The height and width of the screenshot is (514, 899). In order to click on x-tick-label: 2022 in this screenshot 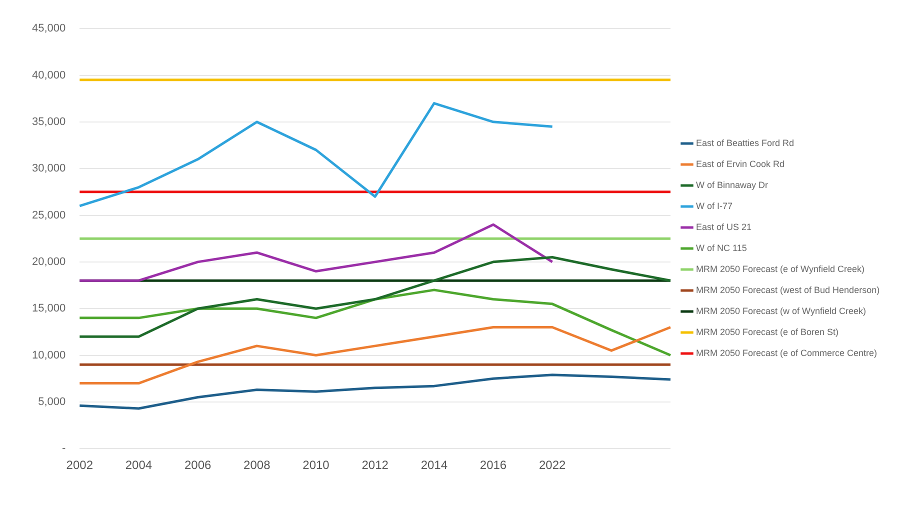, I will do `click(552, 465)`.